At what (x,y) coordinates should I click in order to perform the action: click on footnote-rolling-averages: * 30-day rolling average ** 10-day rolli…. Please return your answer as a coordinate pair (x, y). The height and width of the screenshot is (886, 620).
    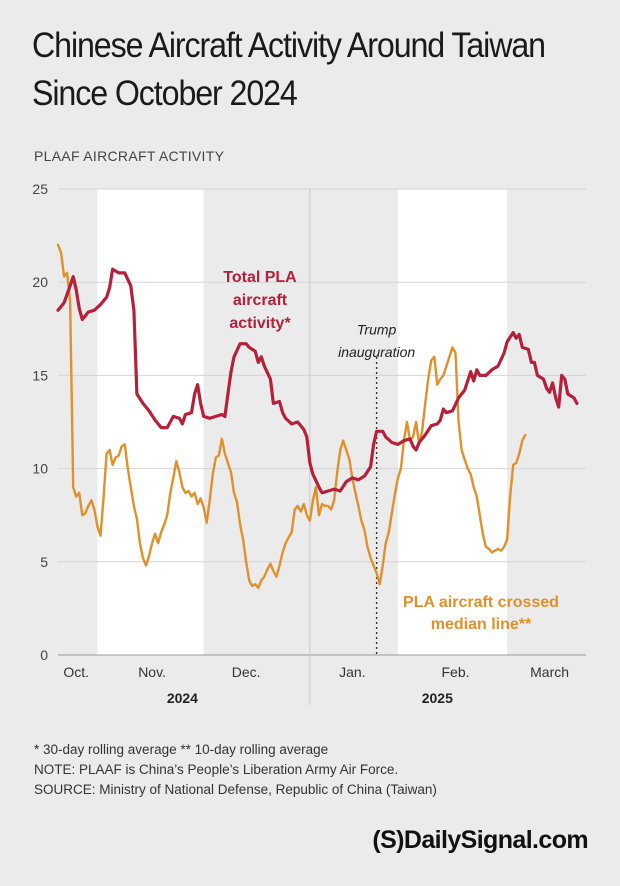
    Looking at the image, I should click on (181, 749).